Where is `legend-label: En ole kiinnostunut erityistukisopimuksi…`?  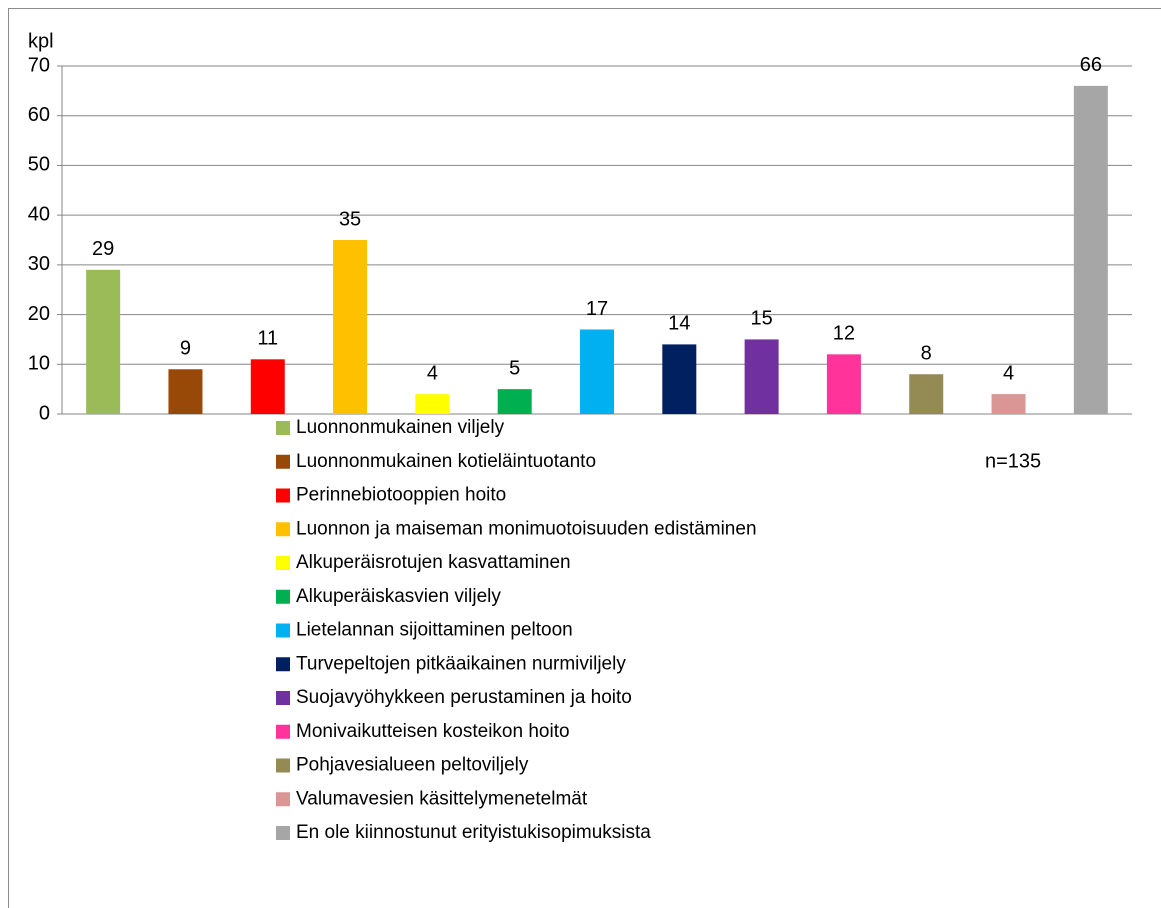
legend-label: En ole kiinnostunut erityistukisopimuksi… is located at coordinates (473, 832).